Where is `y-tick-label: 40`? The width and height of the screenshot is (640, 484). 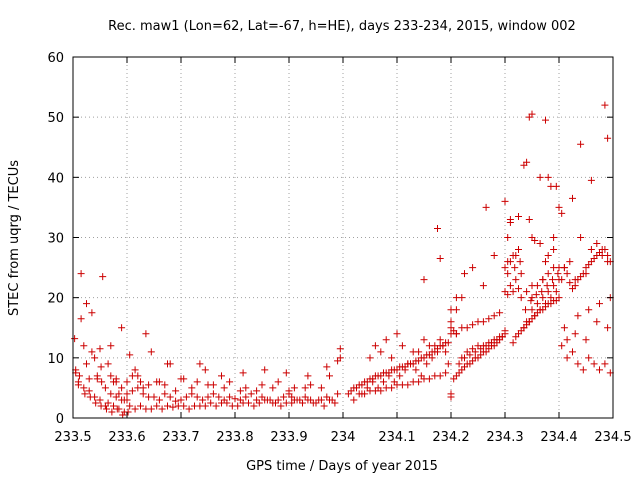 y-tick-label: 40 is located at coordinates (55, 178).